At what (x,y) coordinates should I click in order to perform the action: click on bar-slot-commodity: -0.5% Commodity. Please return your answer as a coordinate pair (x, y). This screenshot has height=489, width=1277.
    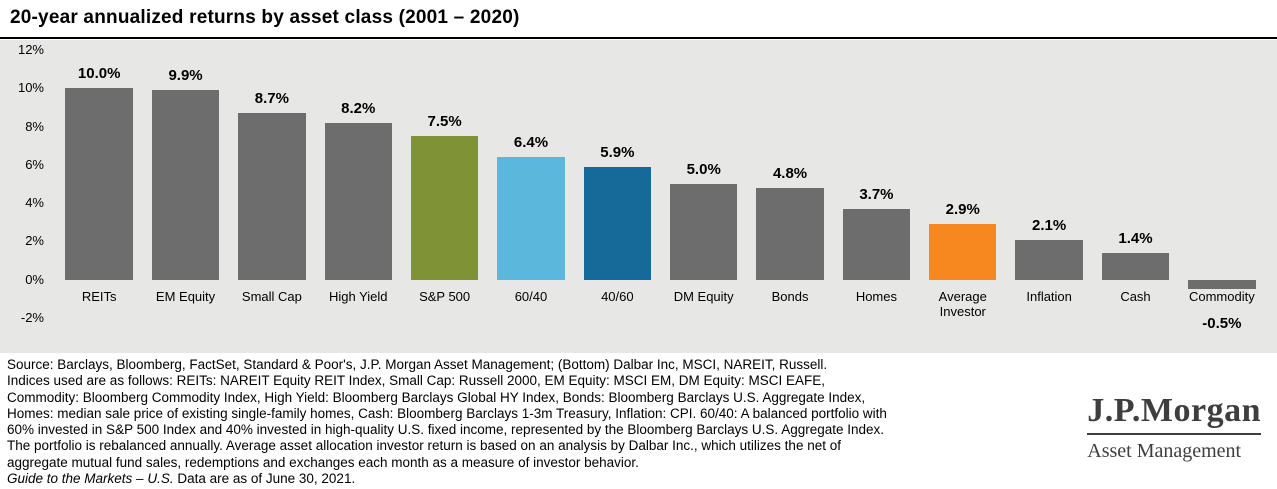
    Looking at the image, I should click on (1222, 191).